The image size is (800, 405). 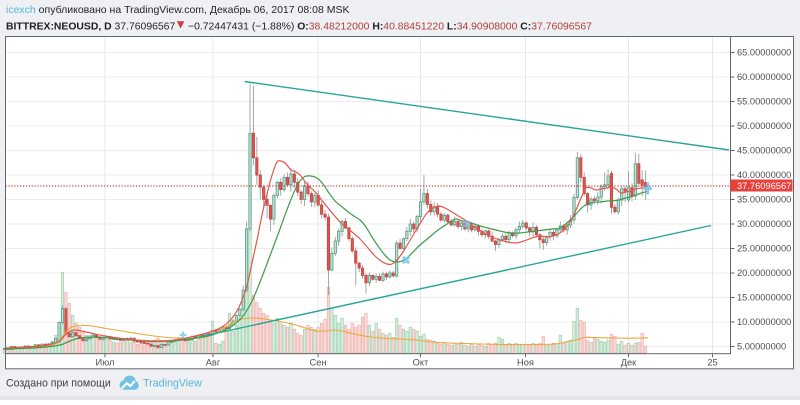 I want to click on svg-text: Создано при помощи, so click(x=58, y=384).